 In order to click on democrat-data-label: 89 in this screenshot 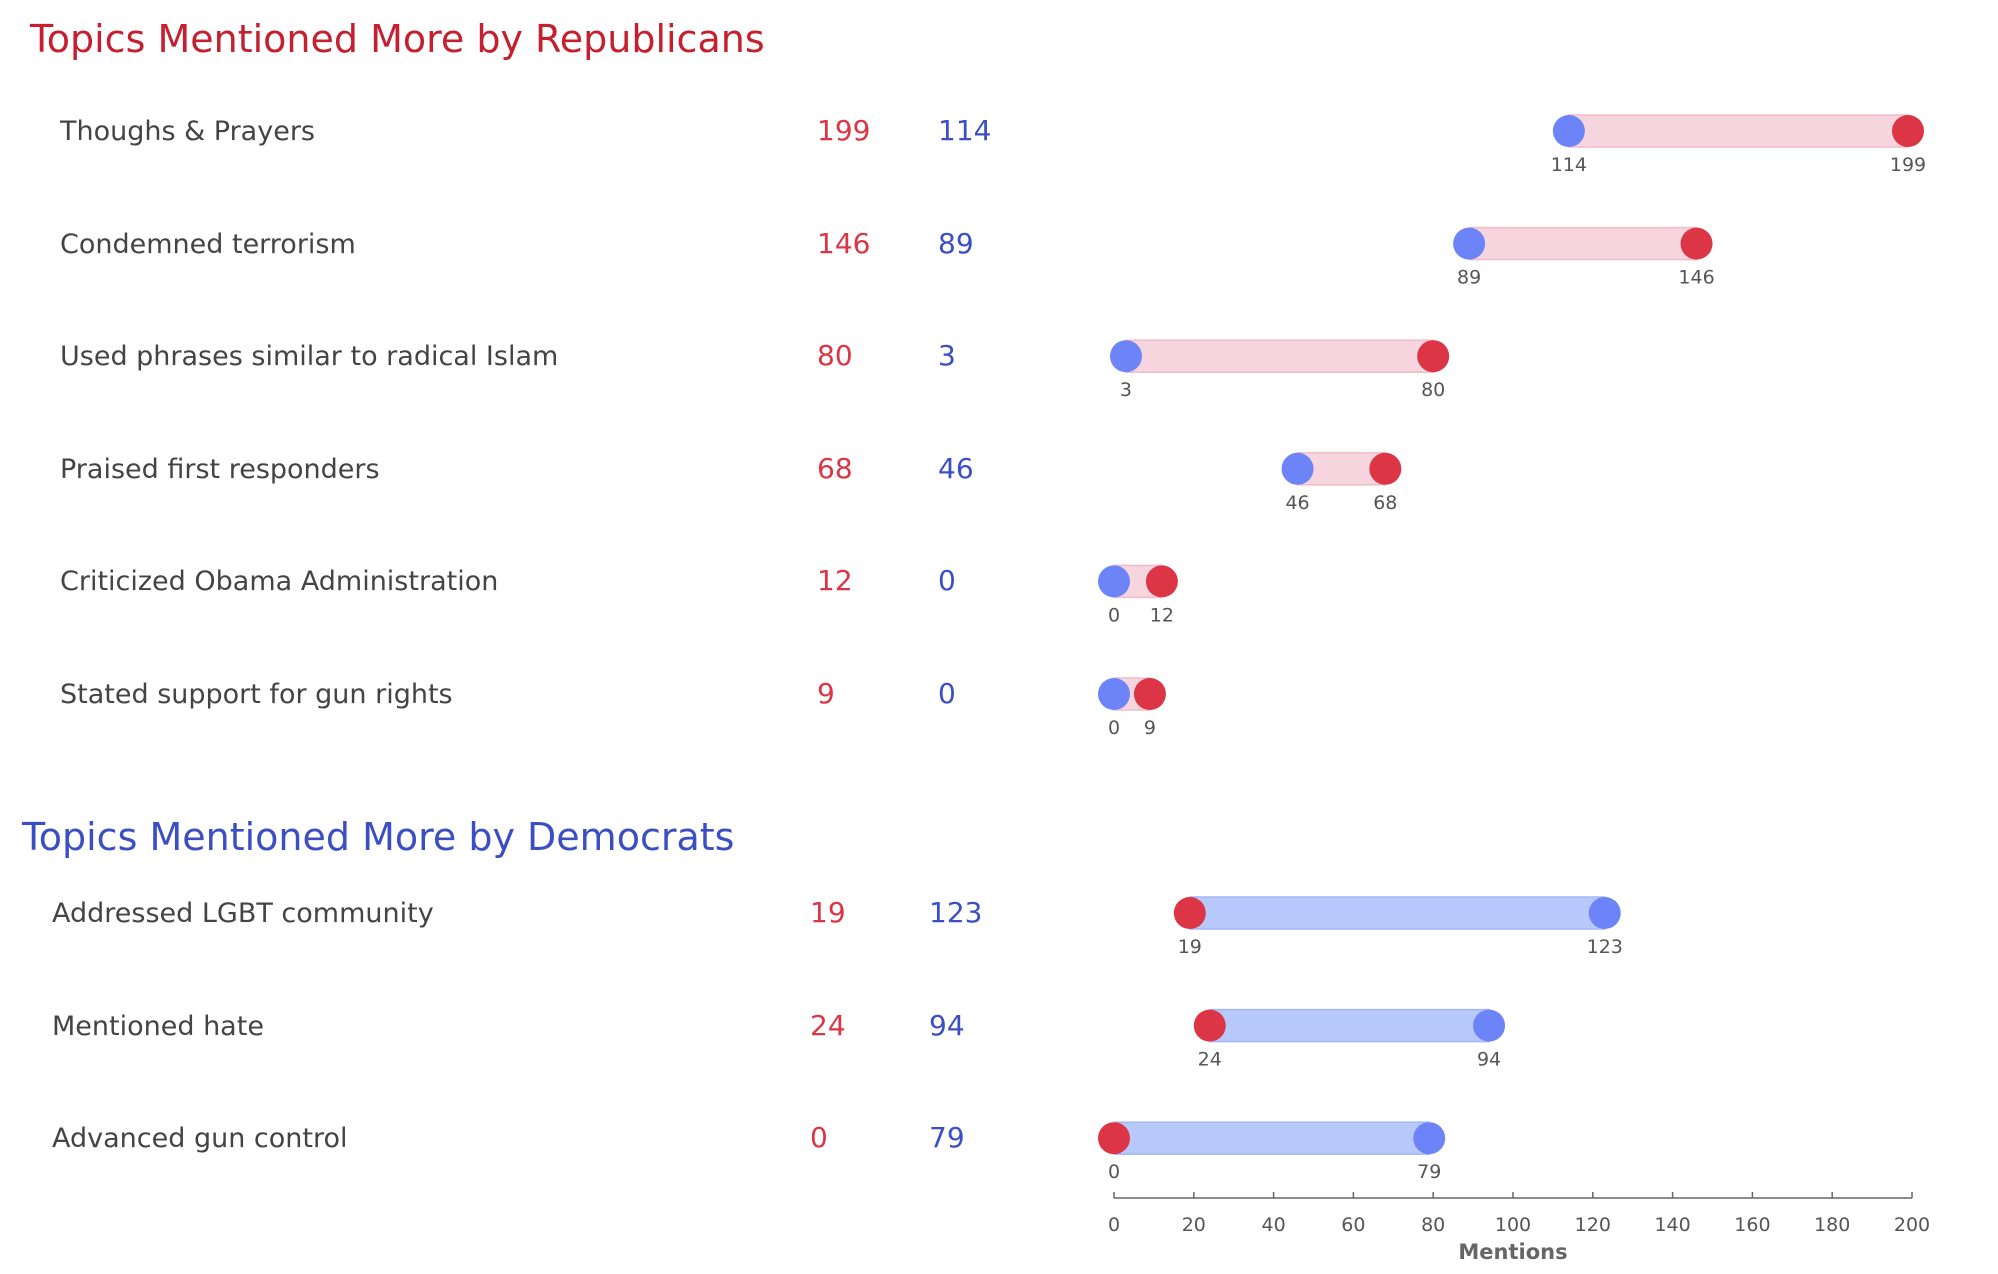, I will do `click(1469, 278)`.